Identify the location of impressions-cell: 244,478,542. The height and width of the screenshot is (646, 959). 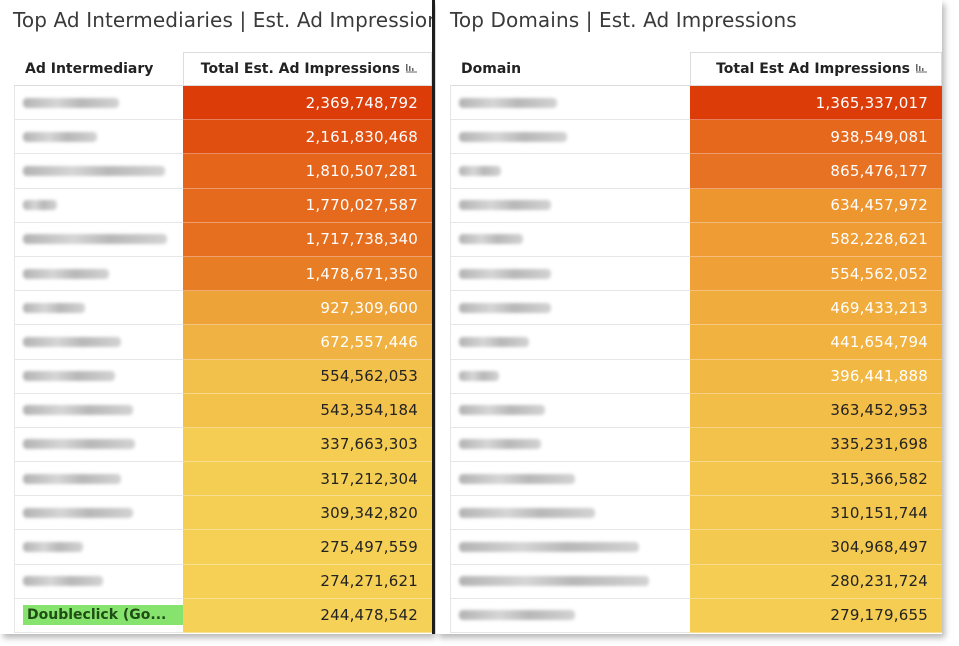
(307, 615).